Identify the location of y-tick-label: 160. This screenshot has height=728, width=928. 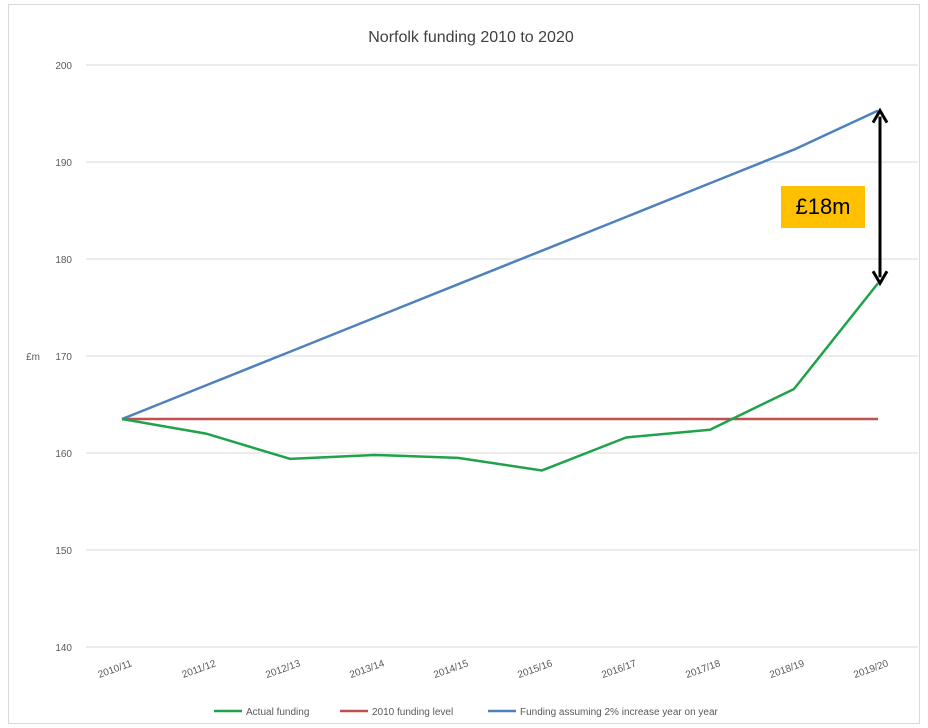
(63, 454).